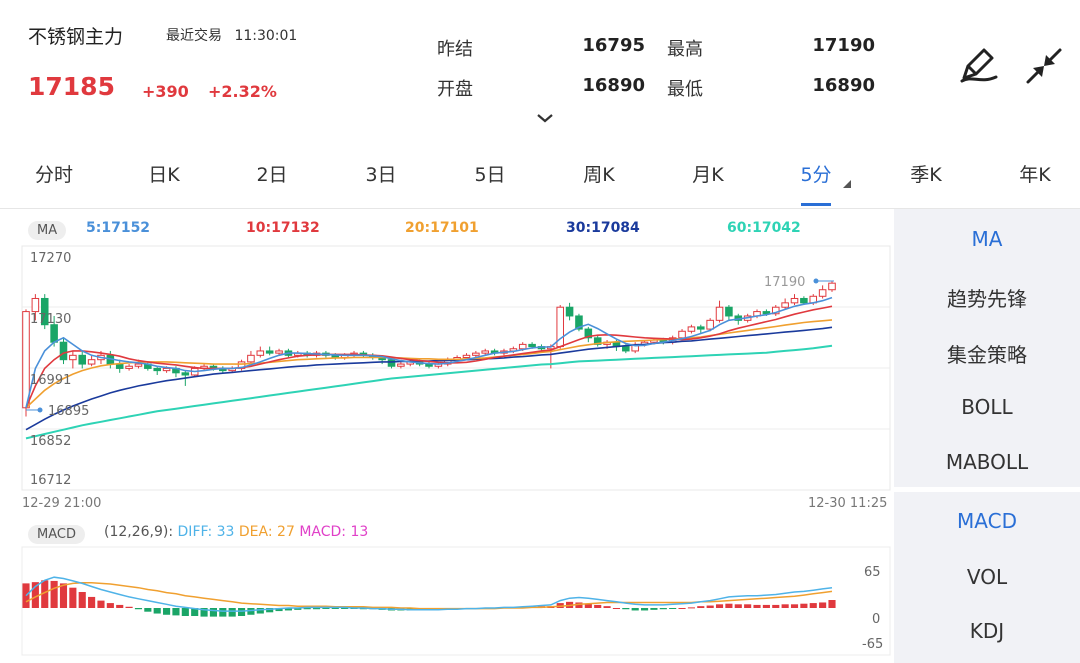 This screenshot has height=663, width=1080. Describe the element at coordinates (56, 533) in the screenshot. I see `macd-badge: MACD` at that location.